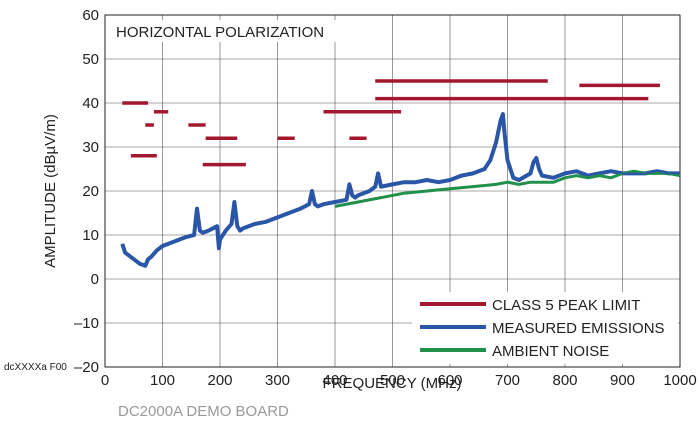  What do you see at coordinates (392, 380) in the screenshot?
I see `x-tick-label: 500` at bounding box center [392, 380].